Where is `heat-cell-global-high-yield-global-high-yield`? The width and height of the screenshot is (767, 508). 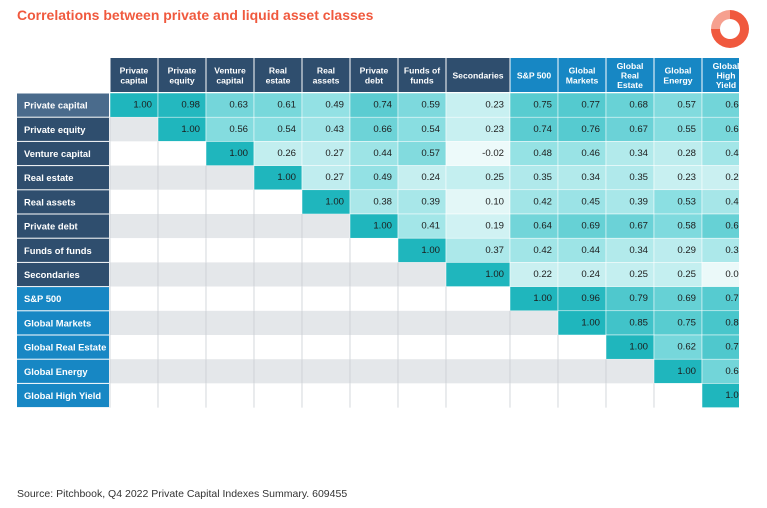
heat-cell-global-high-yield-global-high-yield is located at coordinates (720, 395).